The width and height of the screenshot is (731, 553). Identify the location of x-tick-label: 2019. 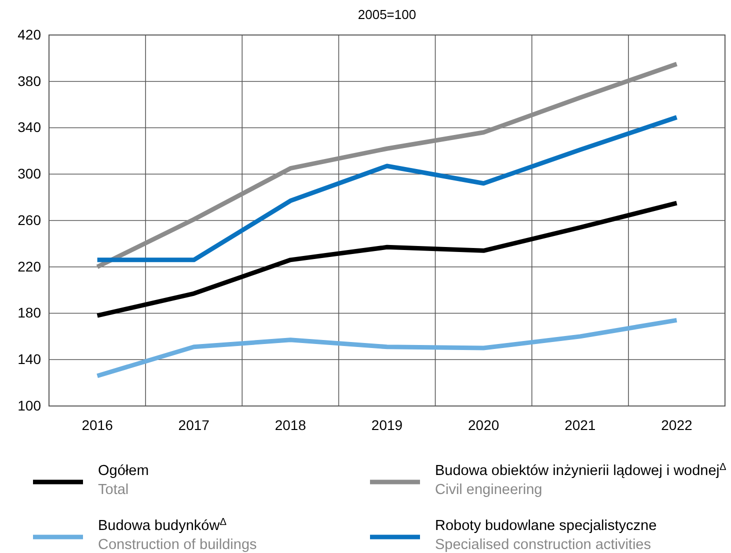
(387, 424).